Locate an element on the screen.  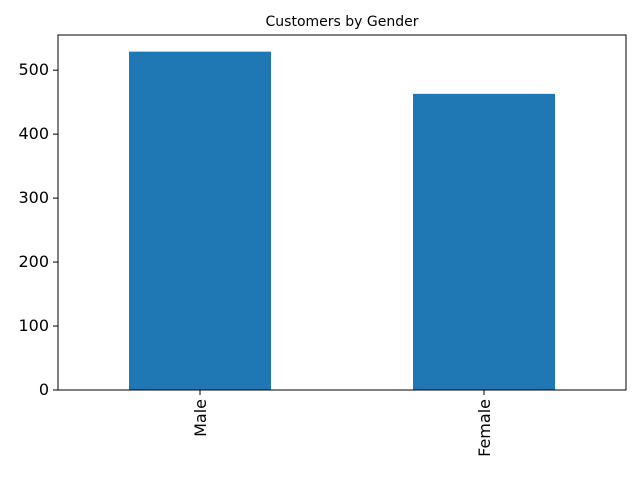
y-tick-label: 300 is located at coordinates (33, 197).